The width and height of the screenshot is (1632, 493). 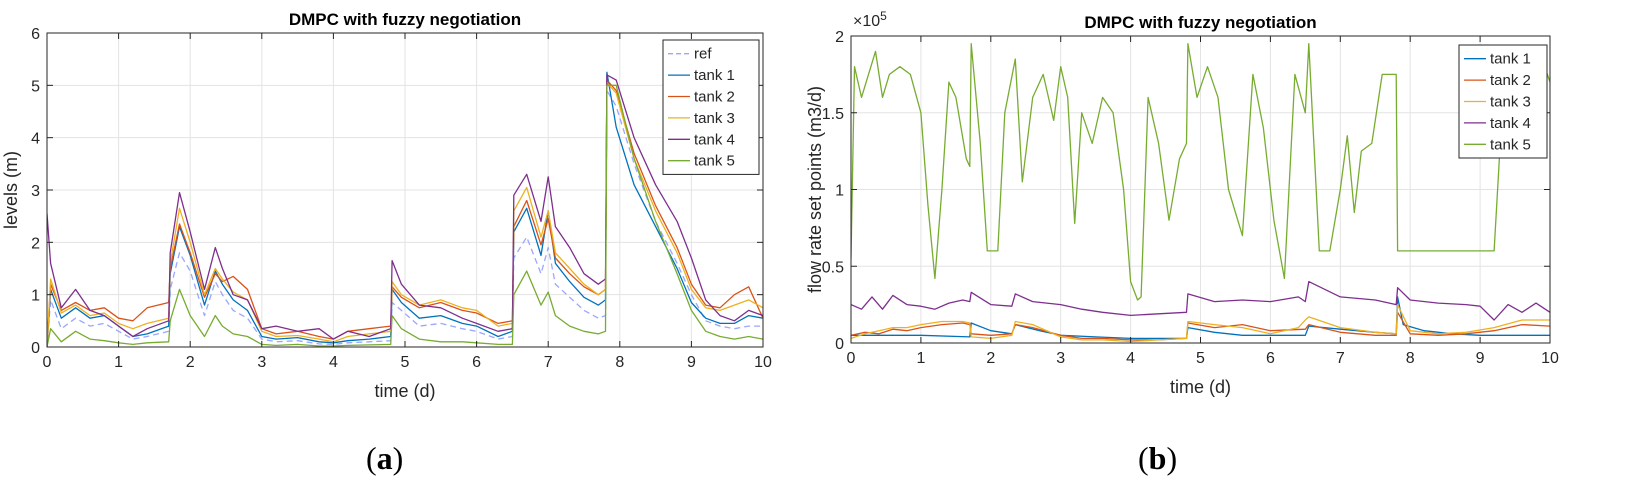 I want to click on y-tick-label: 3, so click(x=35, y=191).